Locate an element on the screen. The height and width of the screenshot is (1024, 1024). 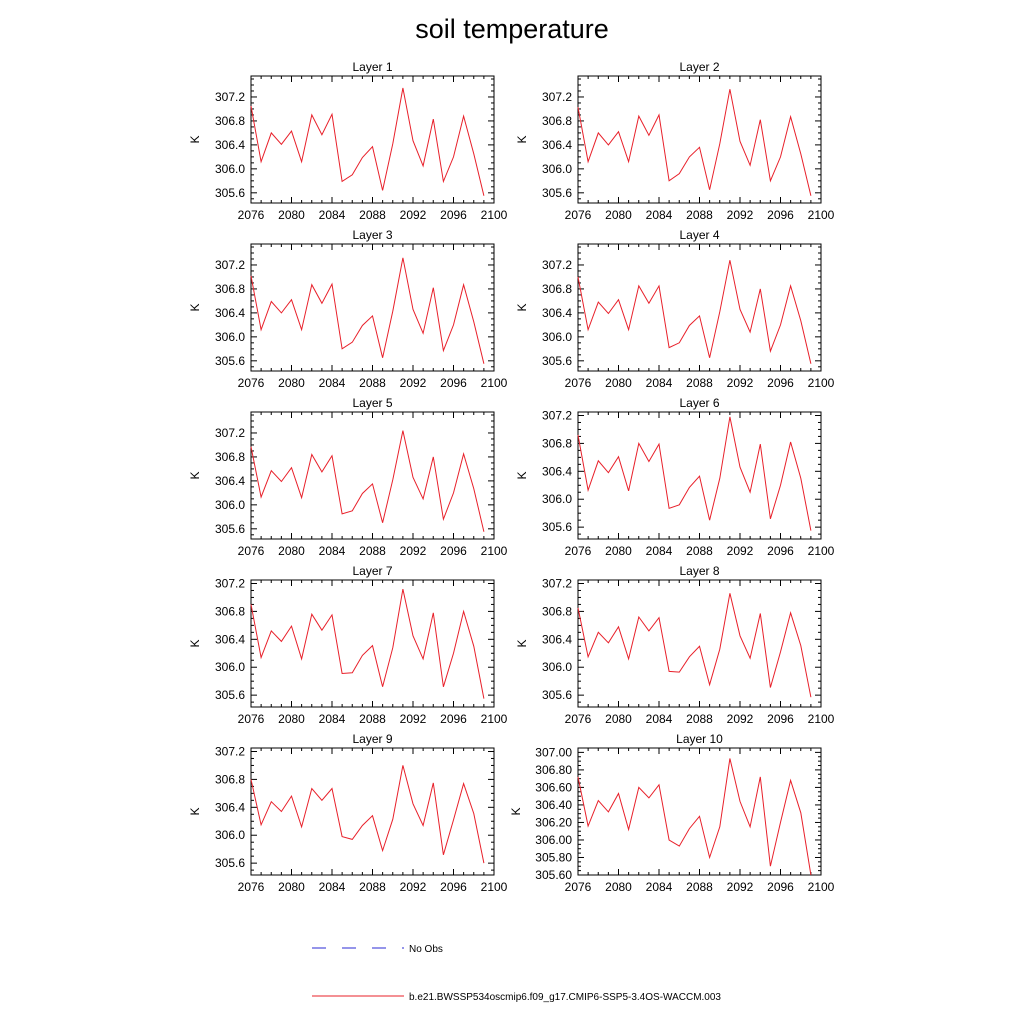
y-tick-label: 305.80 is located at coordinates (553, 857).